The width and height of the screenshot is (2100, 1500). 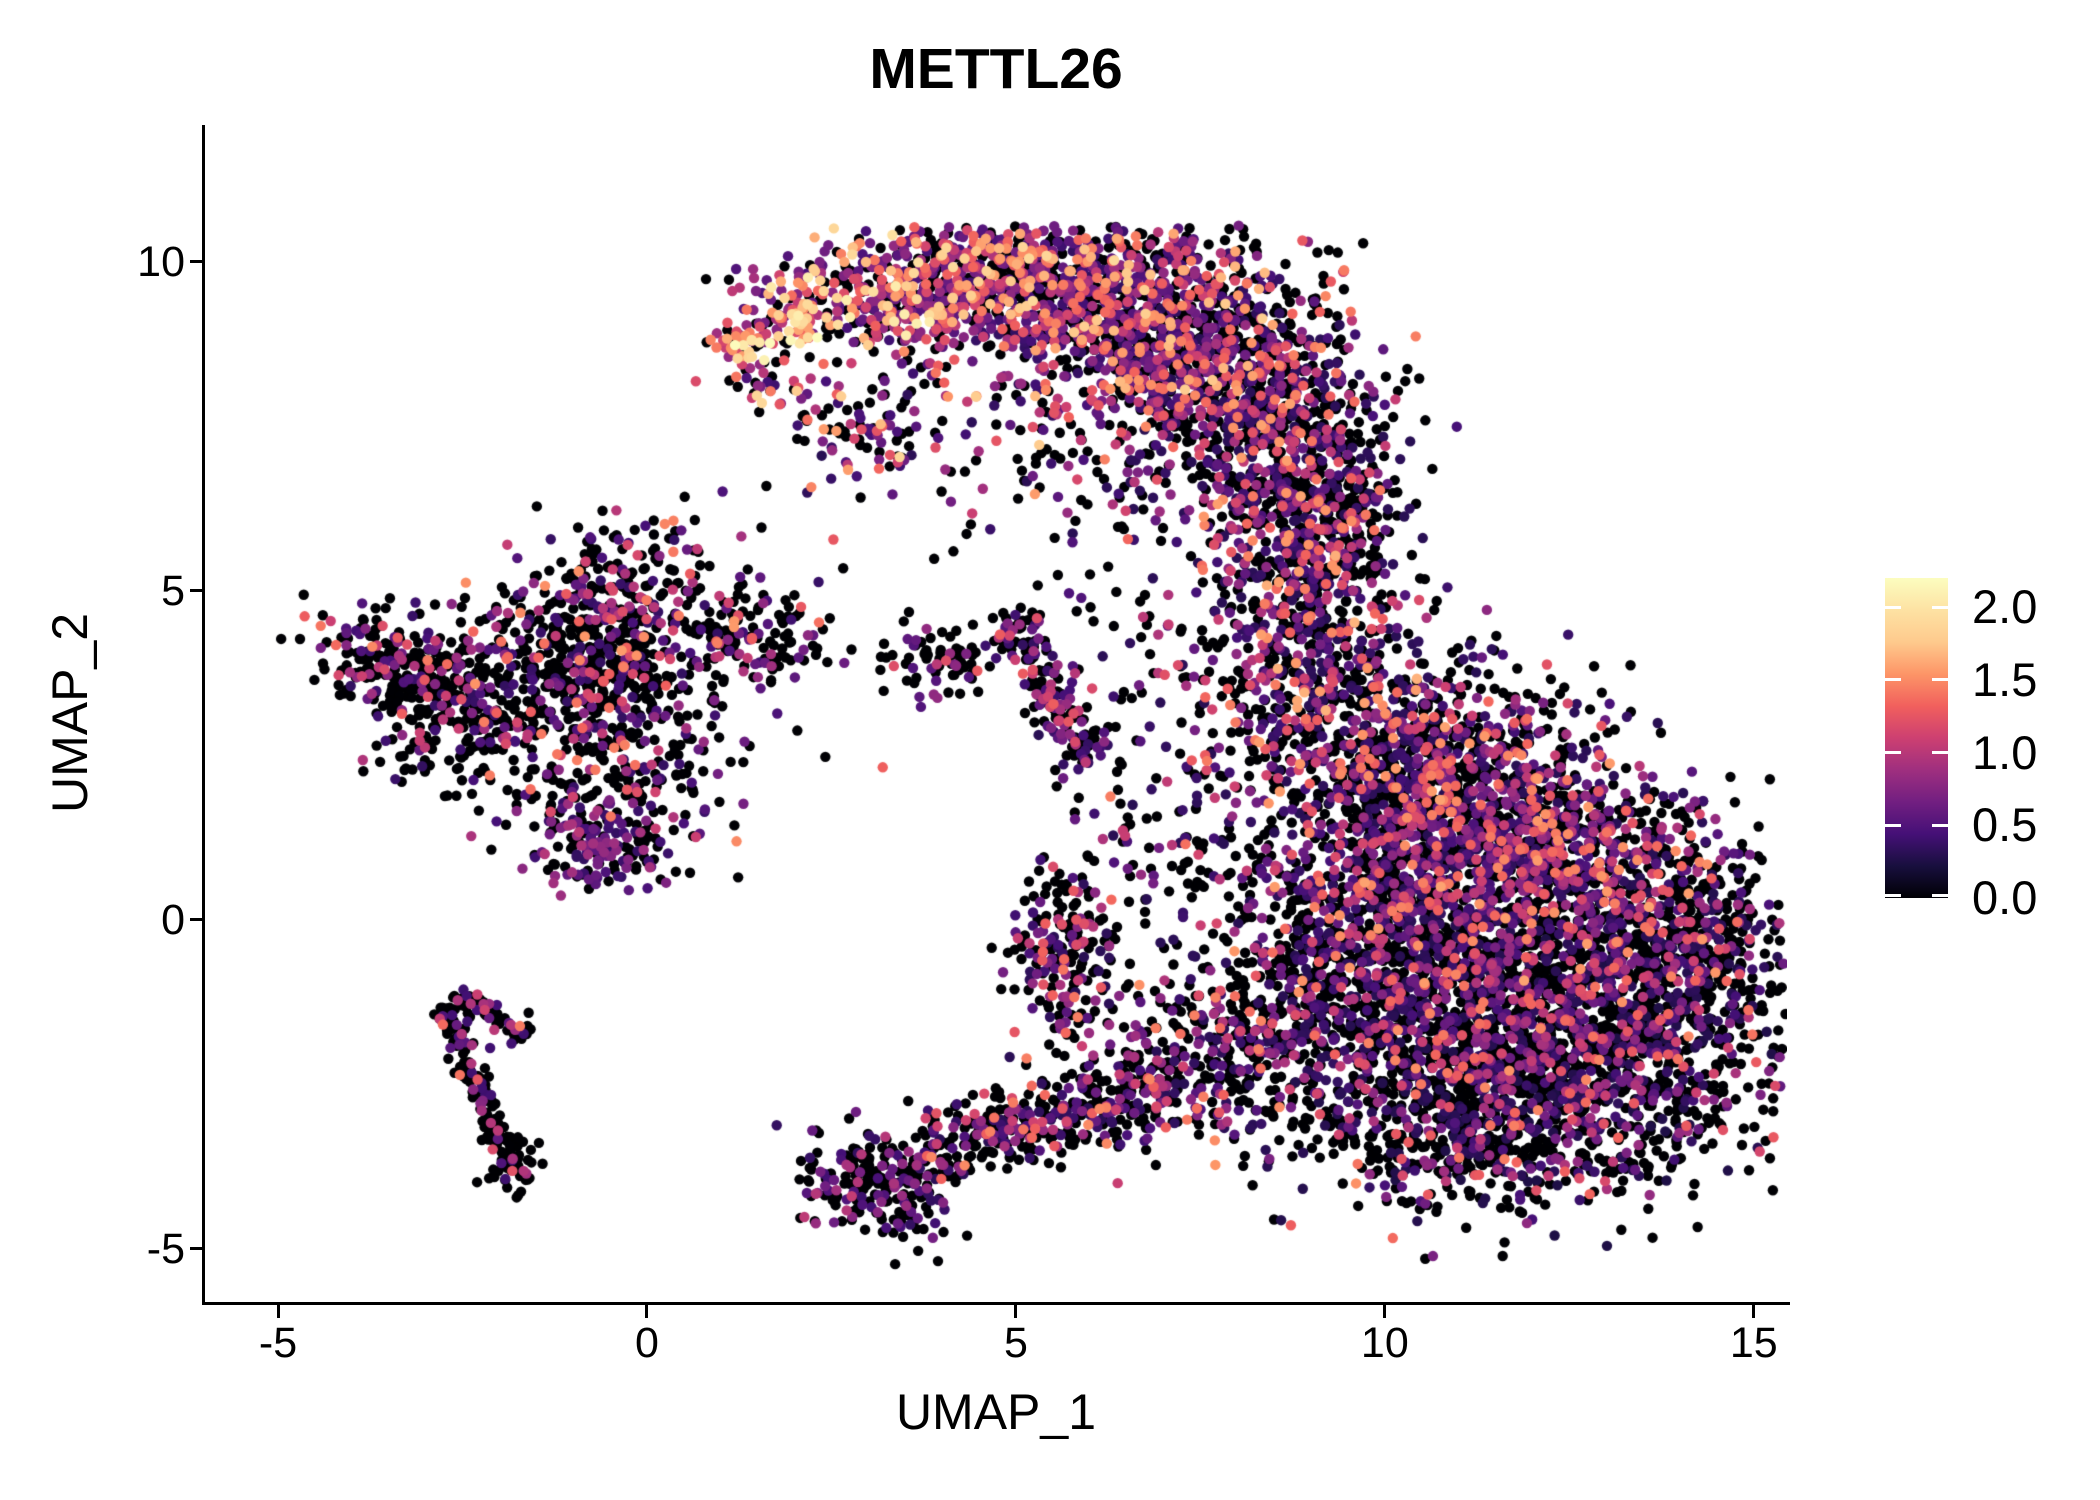 What do you see at coordinates (70, 713) in the screenshot?
I see `y-axis-title: UMAP_2` at bounding box center [70, 713].